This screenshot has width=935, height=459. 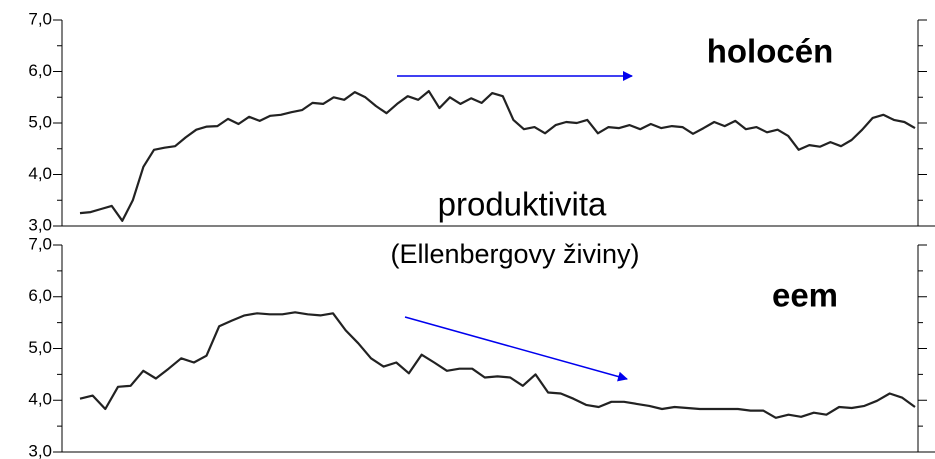 I want to click on panel-title: eem, so click(x=805, y=295).